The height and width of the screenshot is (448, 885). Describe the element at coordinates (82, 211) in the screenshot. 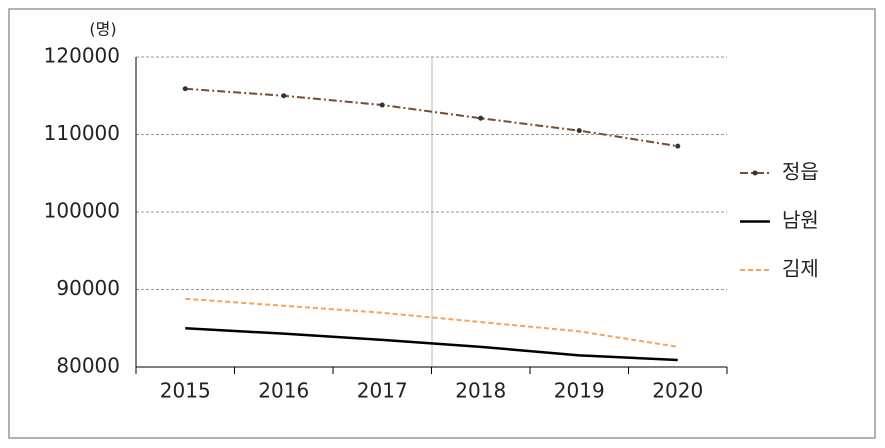

I see `y-tick-label: 100000` at that location.